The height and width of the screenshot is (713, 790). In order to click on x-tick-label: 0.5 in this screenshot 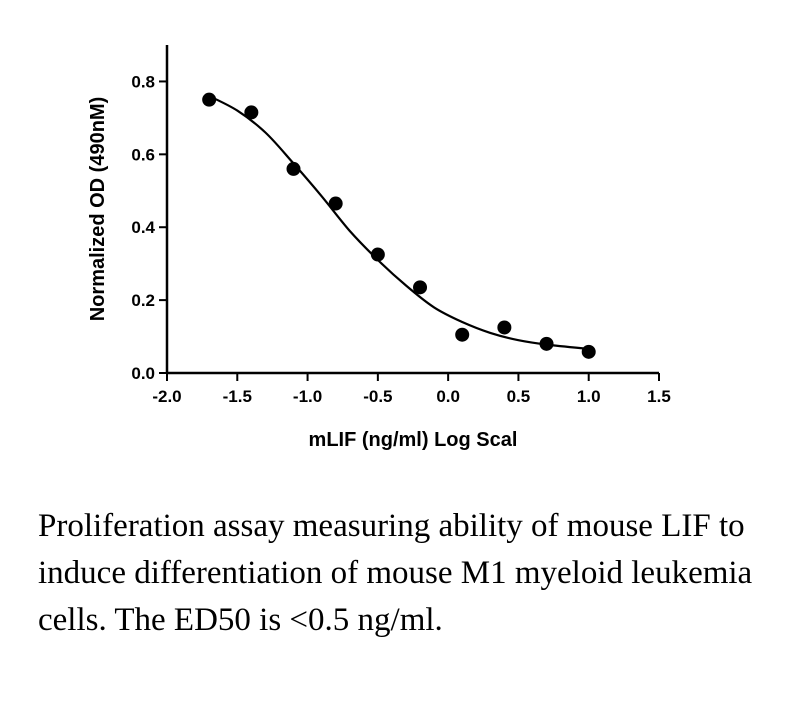, I will do `click(519, 396)`.